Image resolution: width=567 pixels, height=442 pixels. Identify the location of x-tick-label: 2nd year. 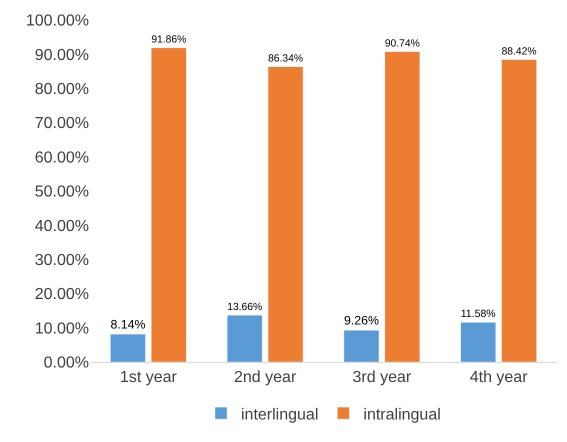
(265, 377).